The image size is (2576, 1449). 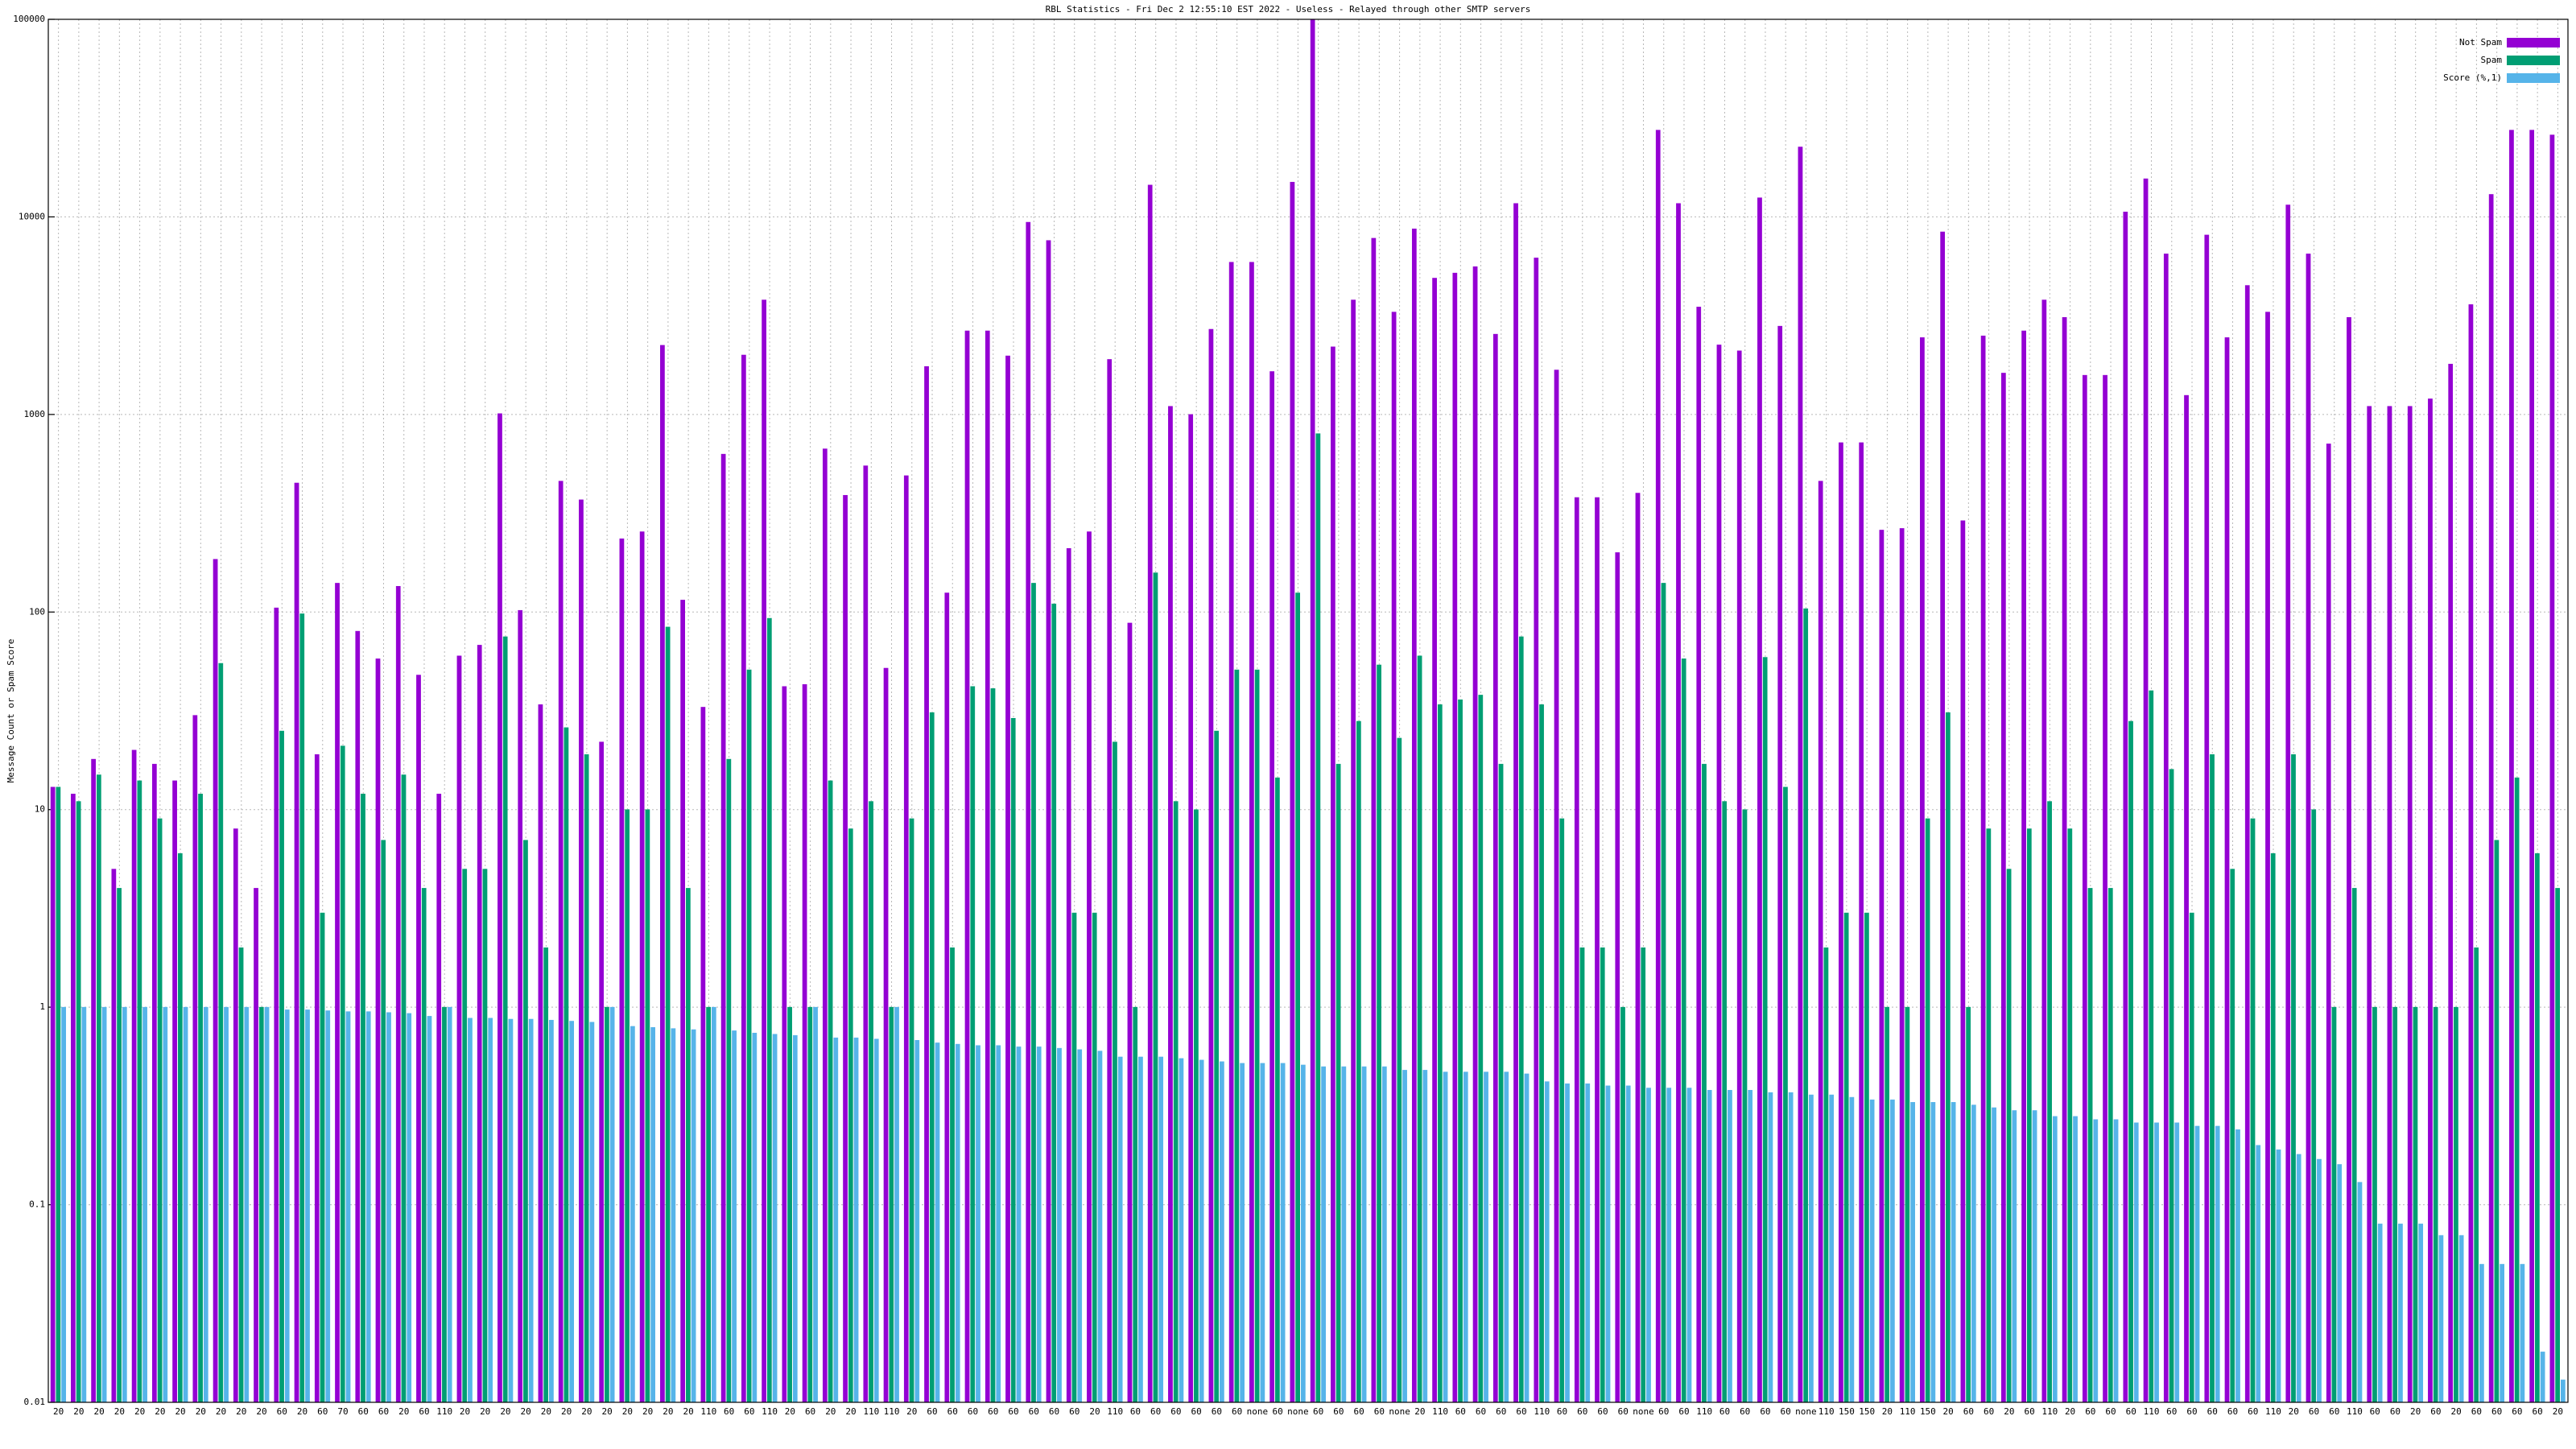 I want to click on legend-swatch, so click(x=2533, y=42).